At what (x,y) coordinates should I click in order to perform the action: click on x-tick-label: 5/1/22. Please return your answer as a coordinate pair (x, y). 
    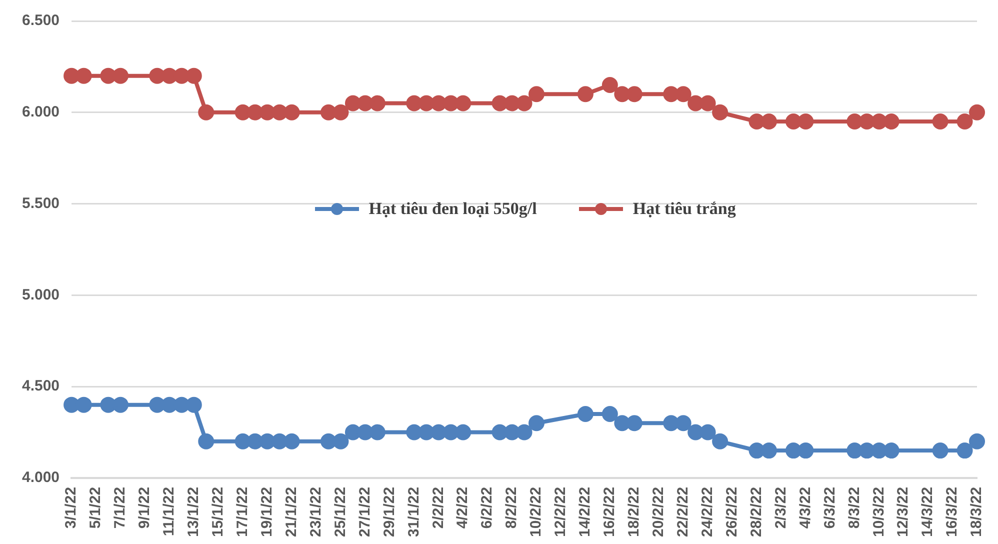
    Looking at the image, I should click on (95, 507).